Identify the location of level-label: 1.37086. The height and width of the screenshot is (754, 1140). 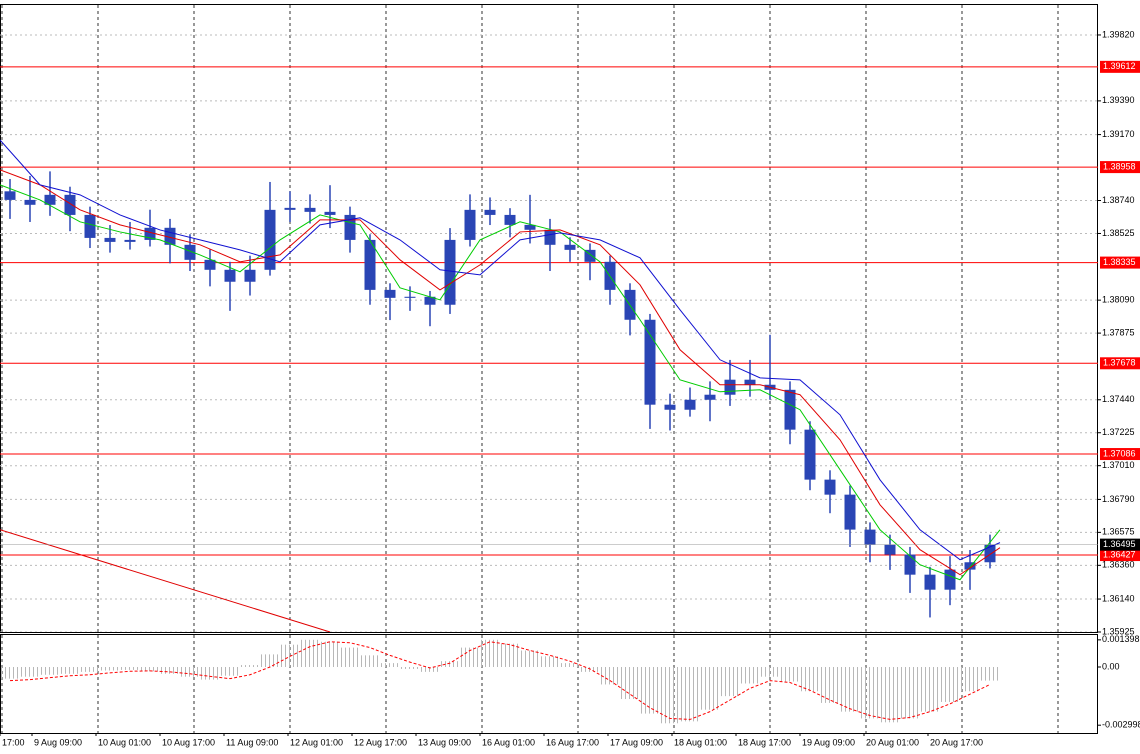
(1119, 453).